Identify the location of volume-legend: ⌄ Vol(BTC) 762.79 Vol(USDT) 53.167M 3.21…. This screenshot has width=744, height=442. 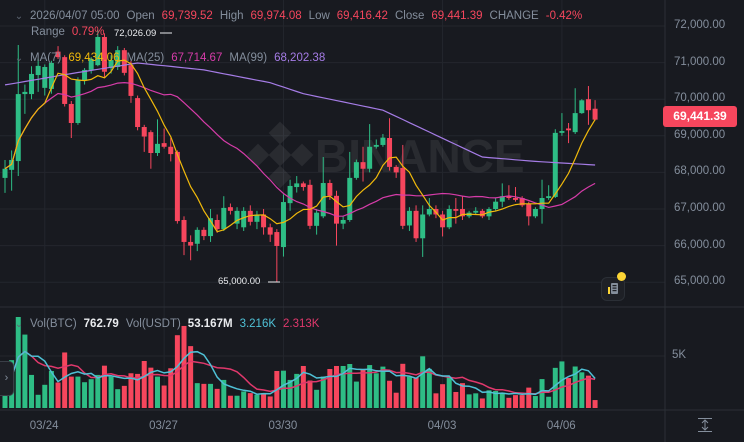
(163, 324).